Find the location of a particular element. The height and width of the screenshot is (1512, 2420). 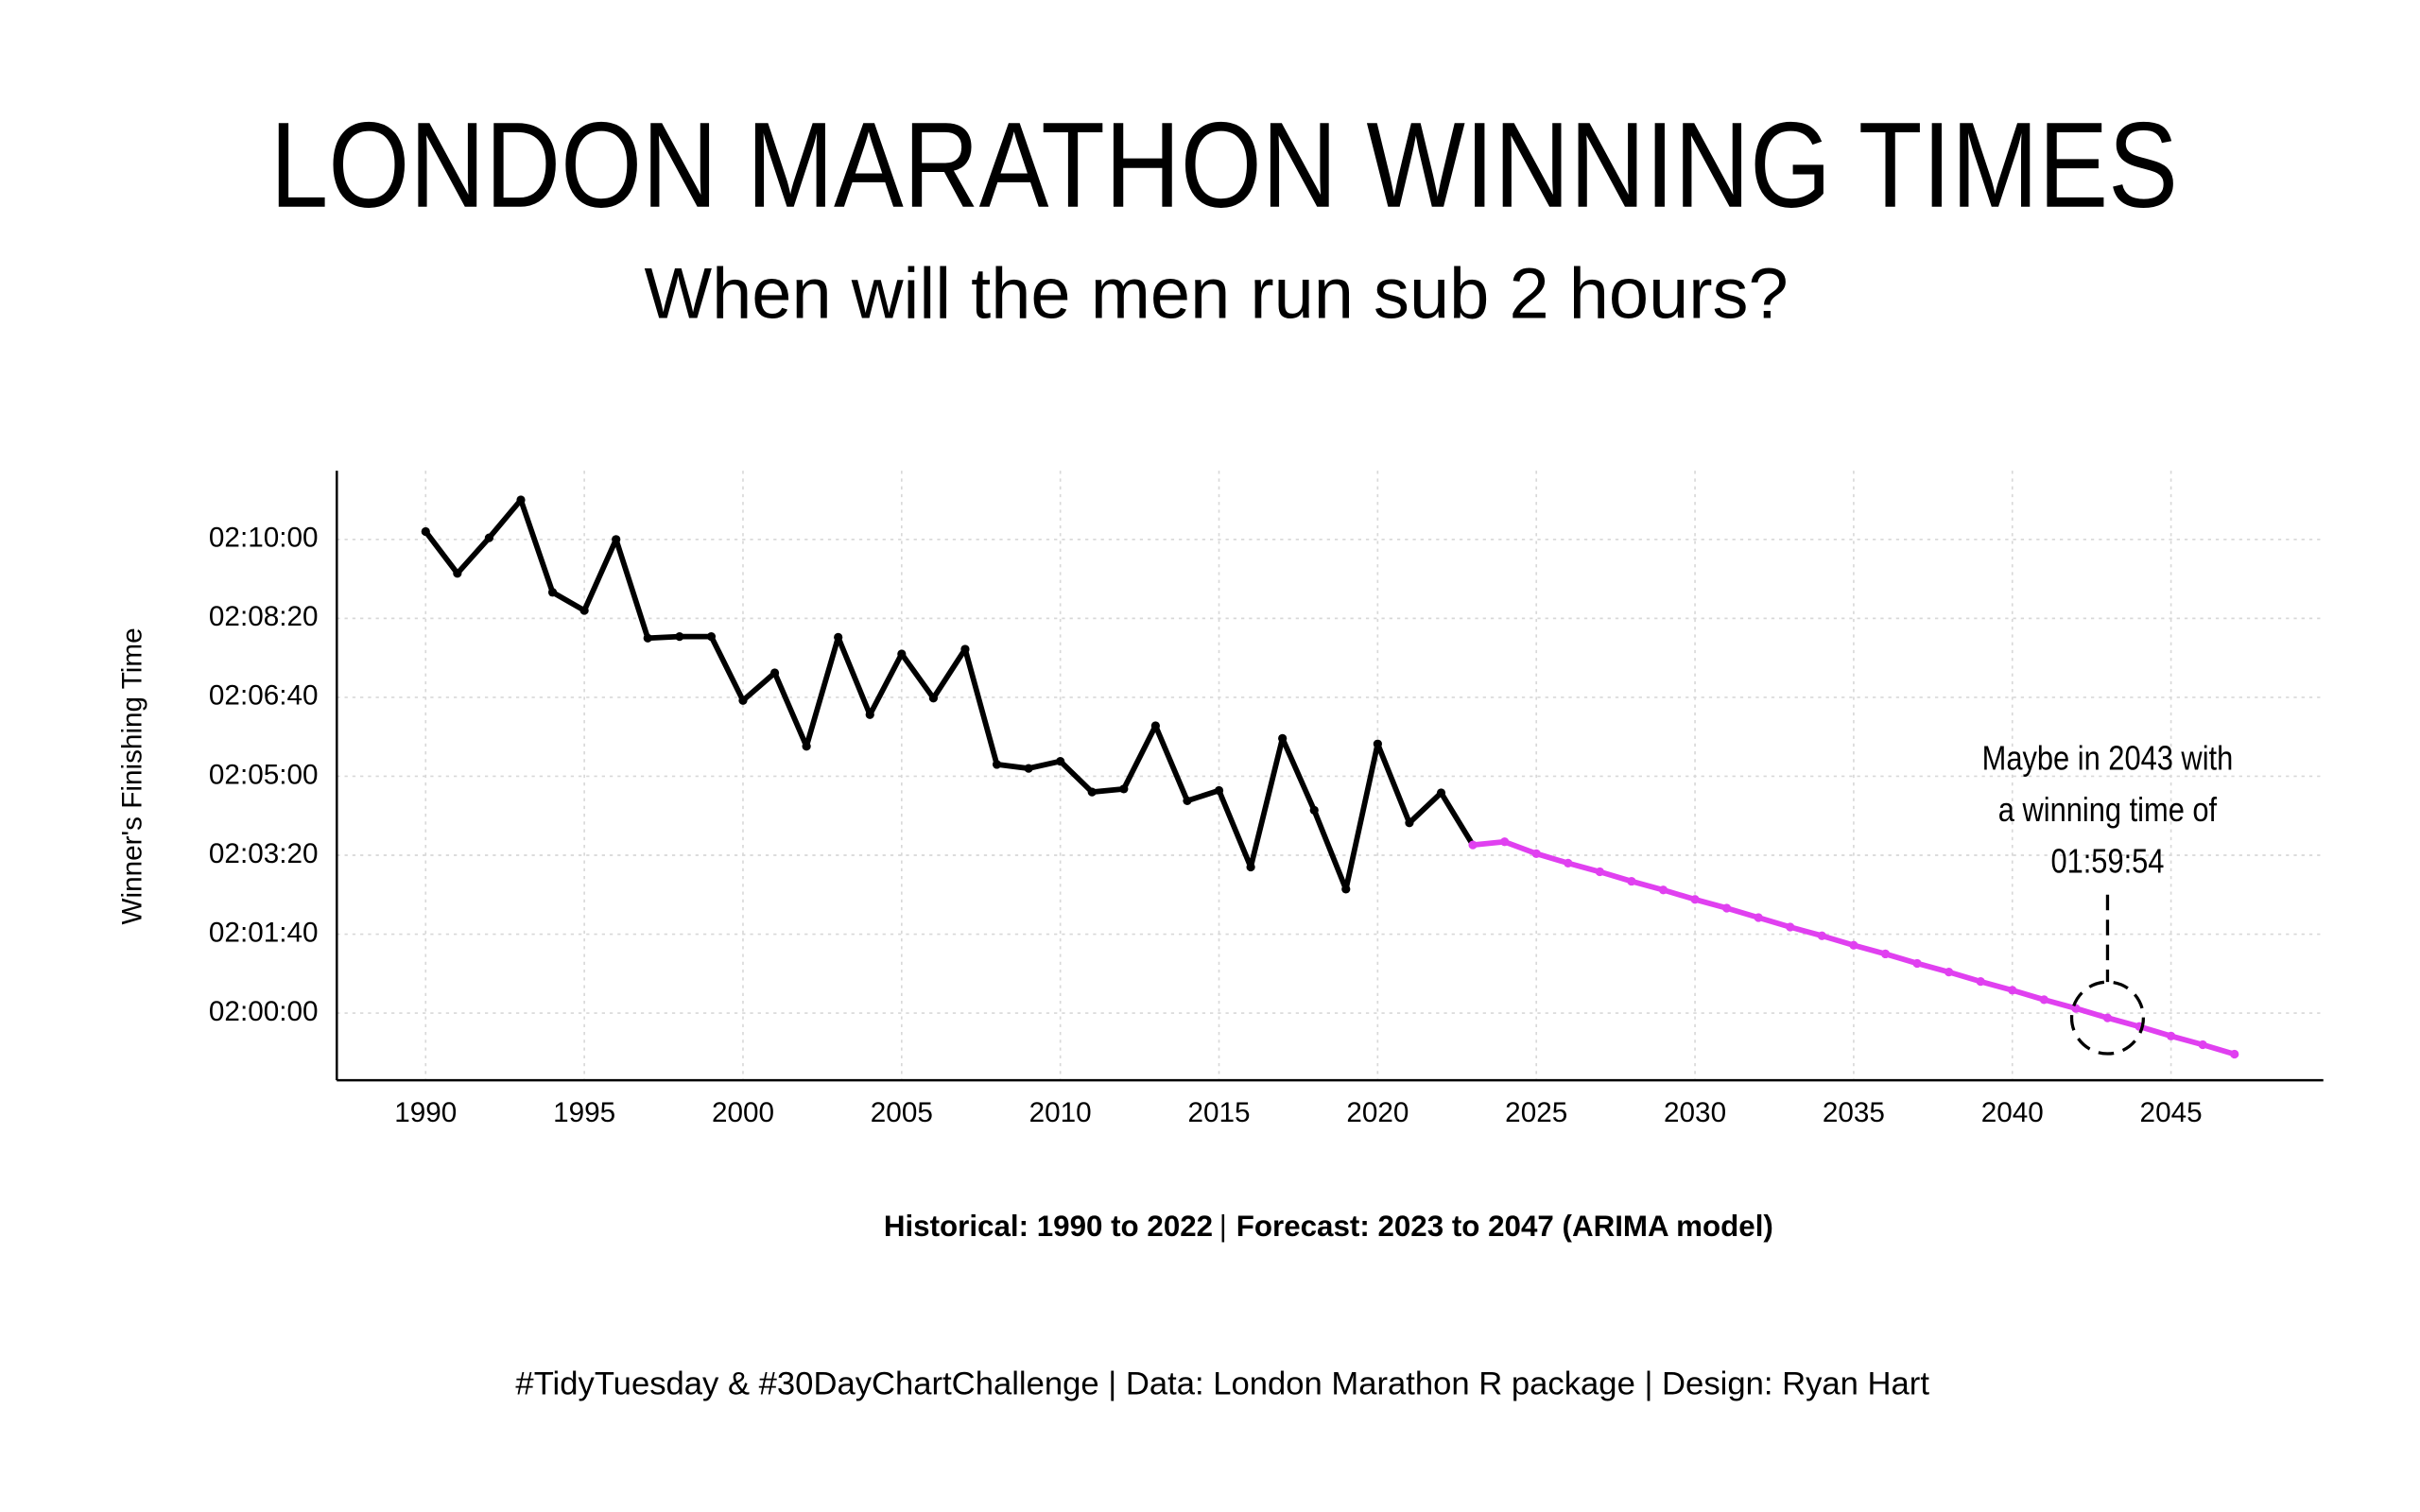

y-tick-label: 02:00:00 is located at coordinates (264, 1011).